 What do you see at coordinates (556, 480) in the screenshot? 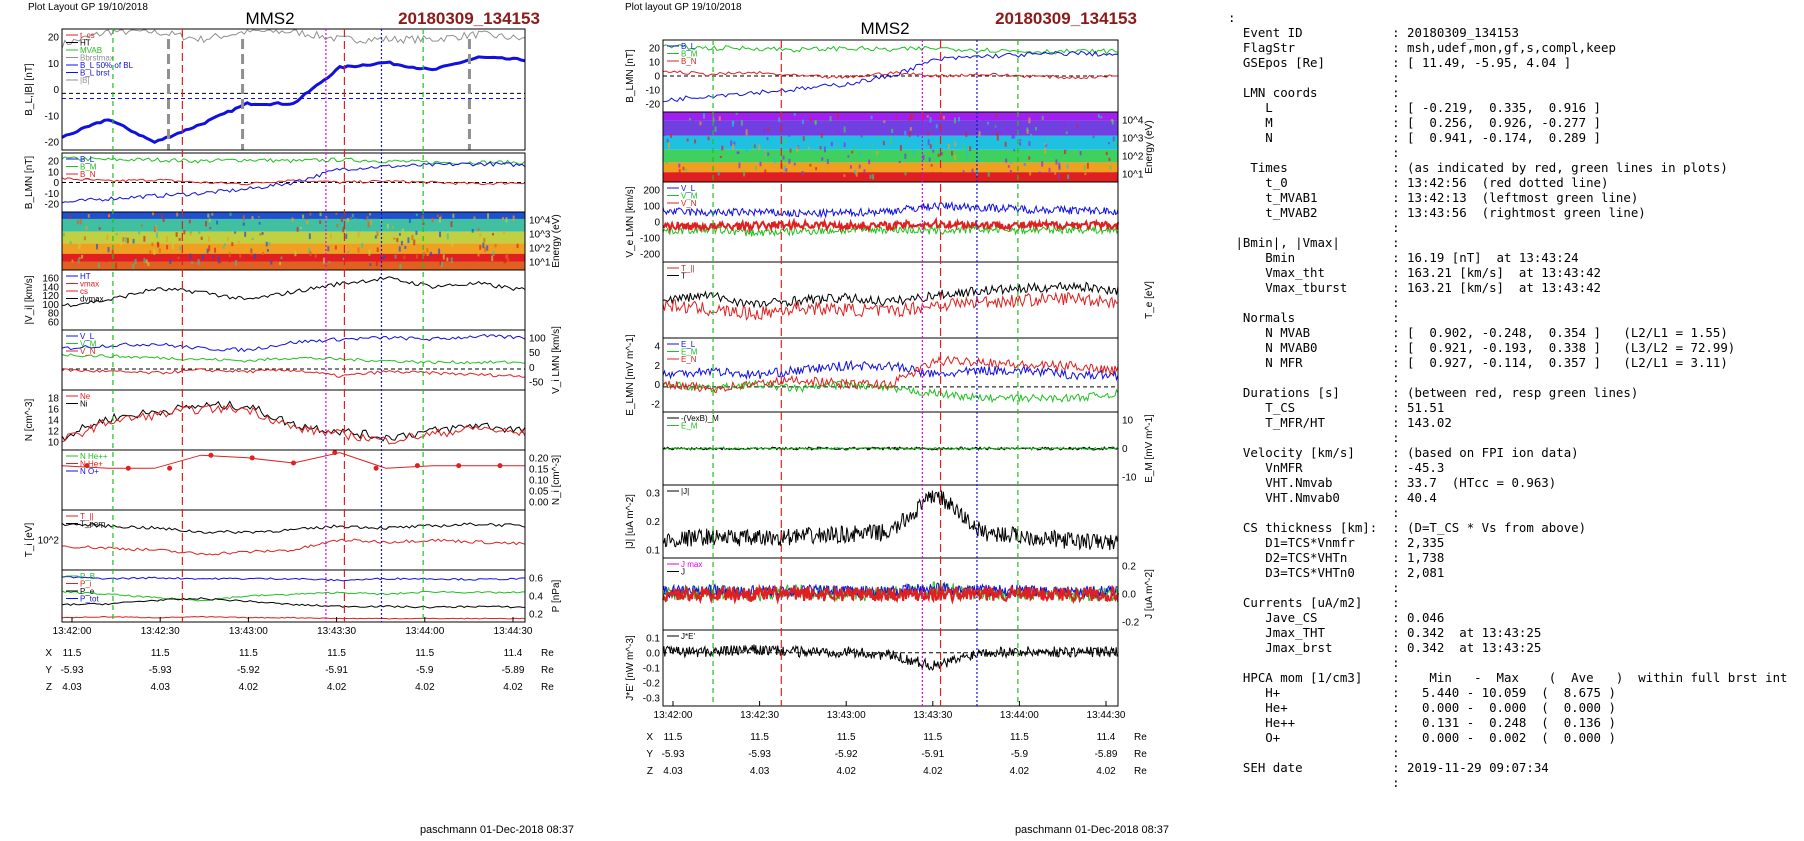
I see `y-axis-label: N_i [cm^-3]` at bounding box center [556, 480].